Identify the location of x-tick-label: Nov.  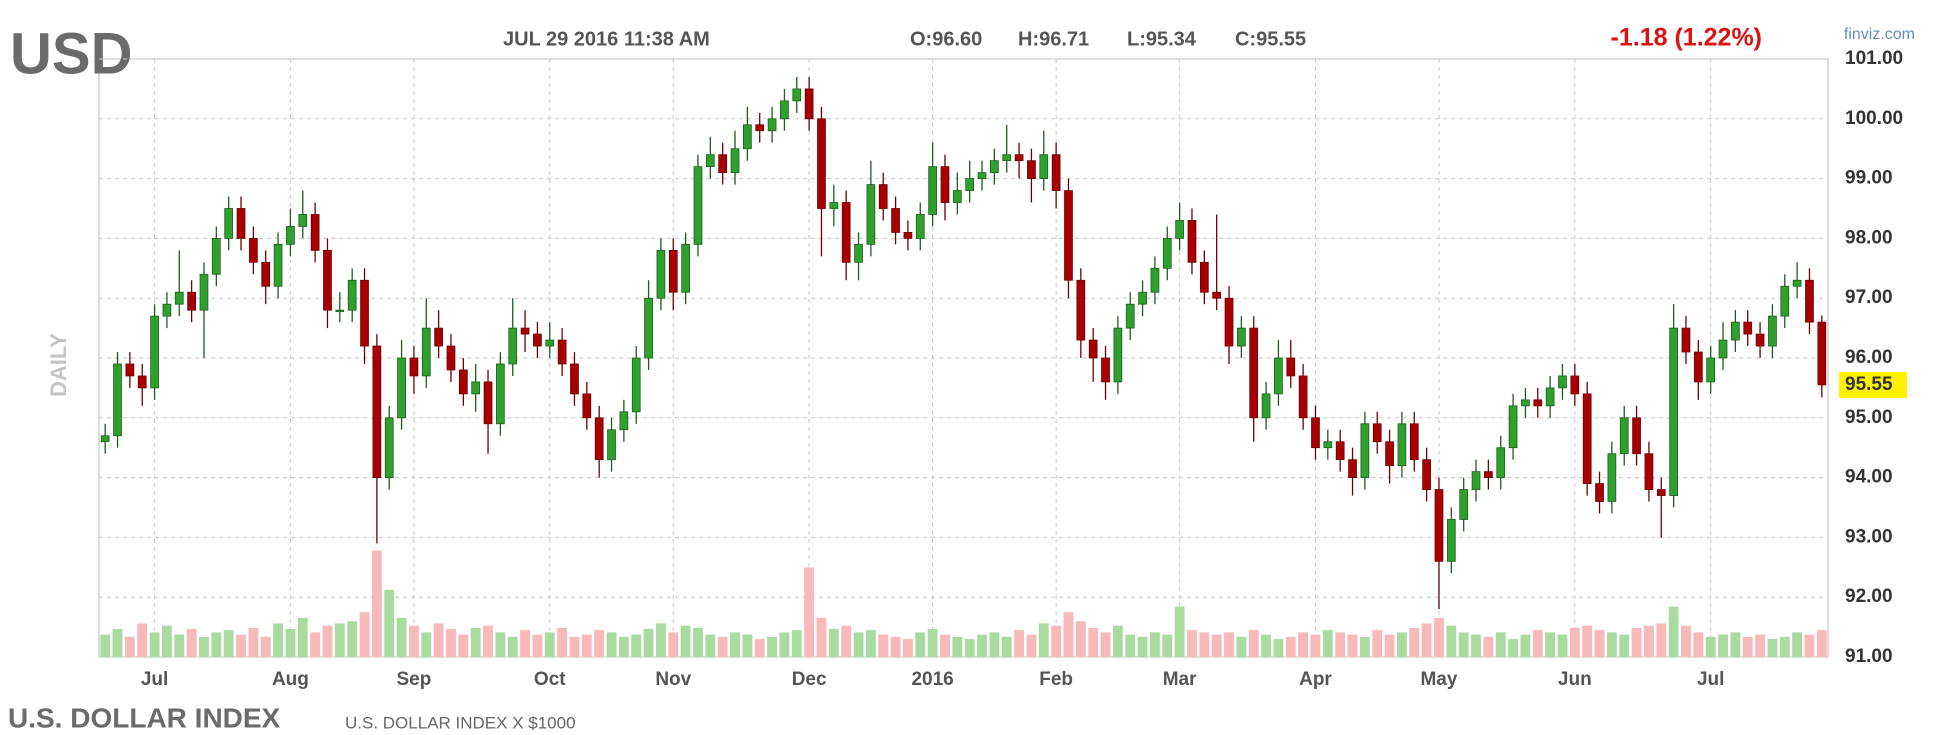
(673, 679).